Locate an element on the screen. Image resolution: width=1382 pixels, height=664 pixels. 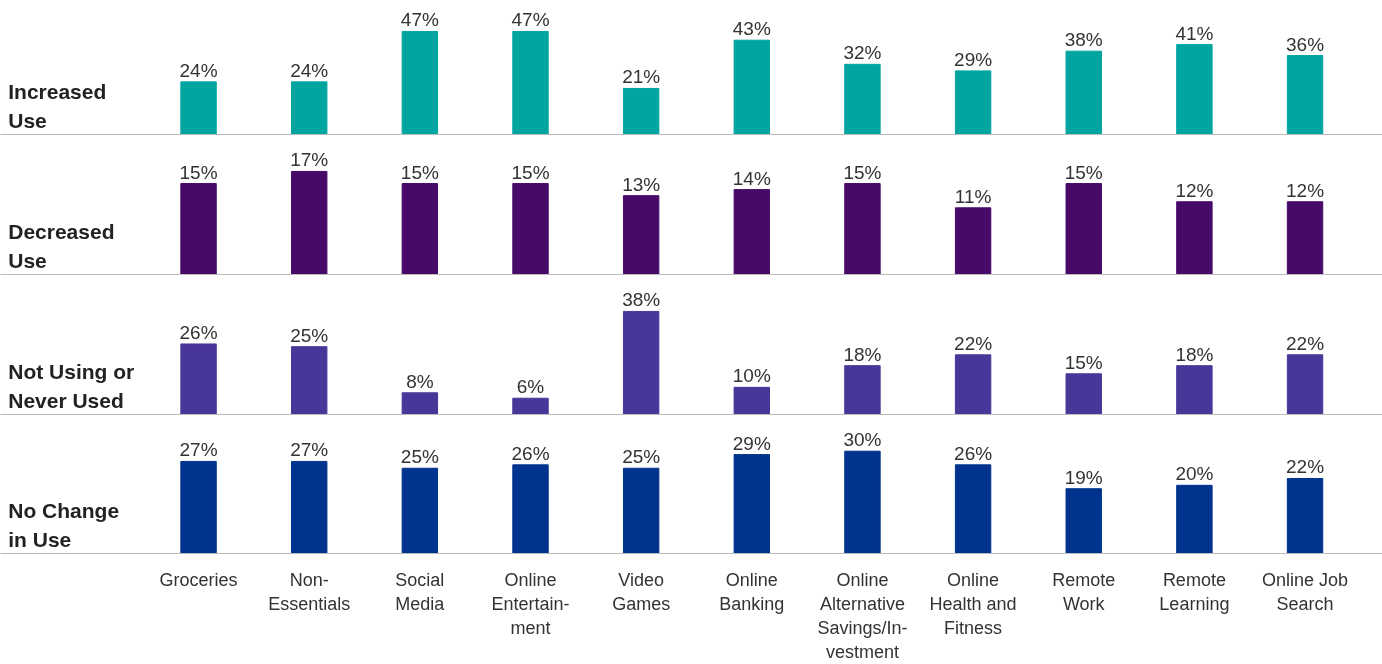
x-tick-label: Video Games is located at coordinates (641, 591).